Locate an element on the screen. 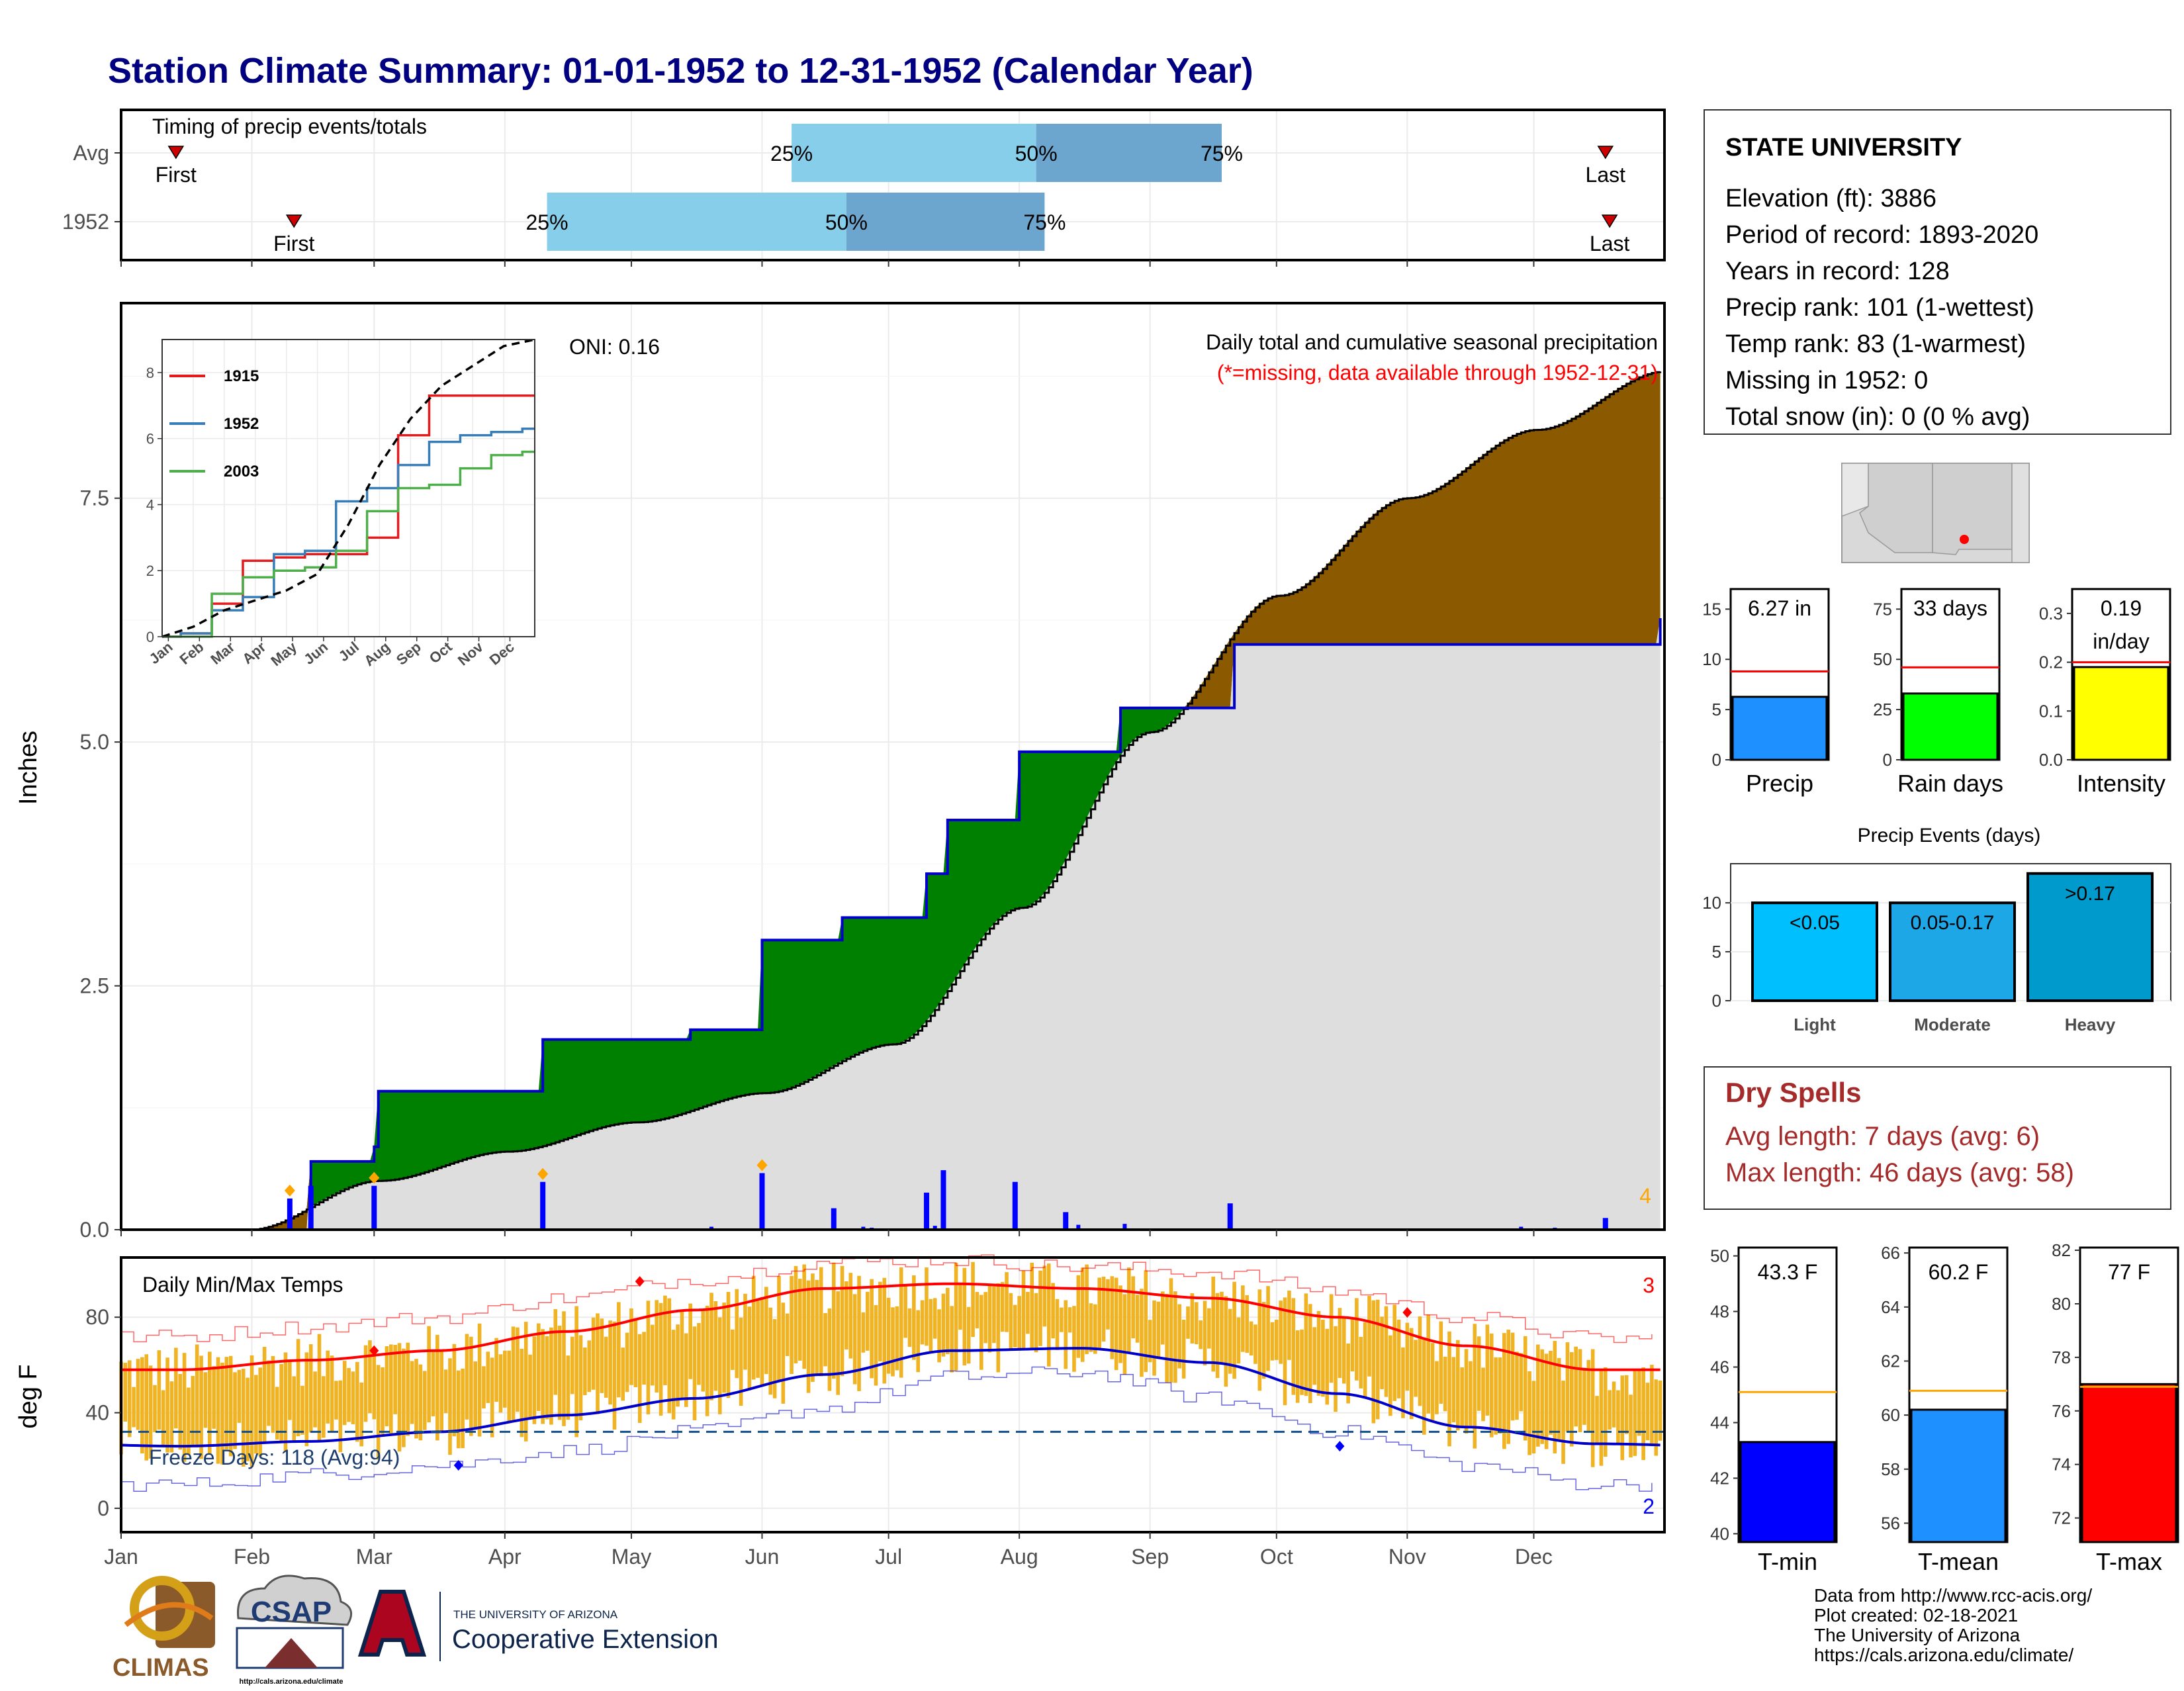 The height and width of the screenshot is (1691, 2184). summary-bar-value-label: 0.19 is located at coordinates (2121, 608).